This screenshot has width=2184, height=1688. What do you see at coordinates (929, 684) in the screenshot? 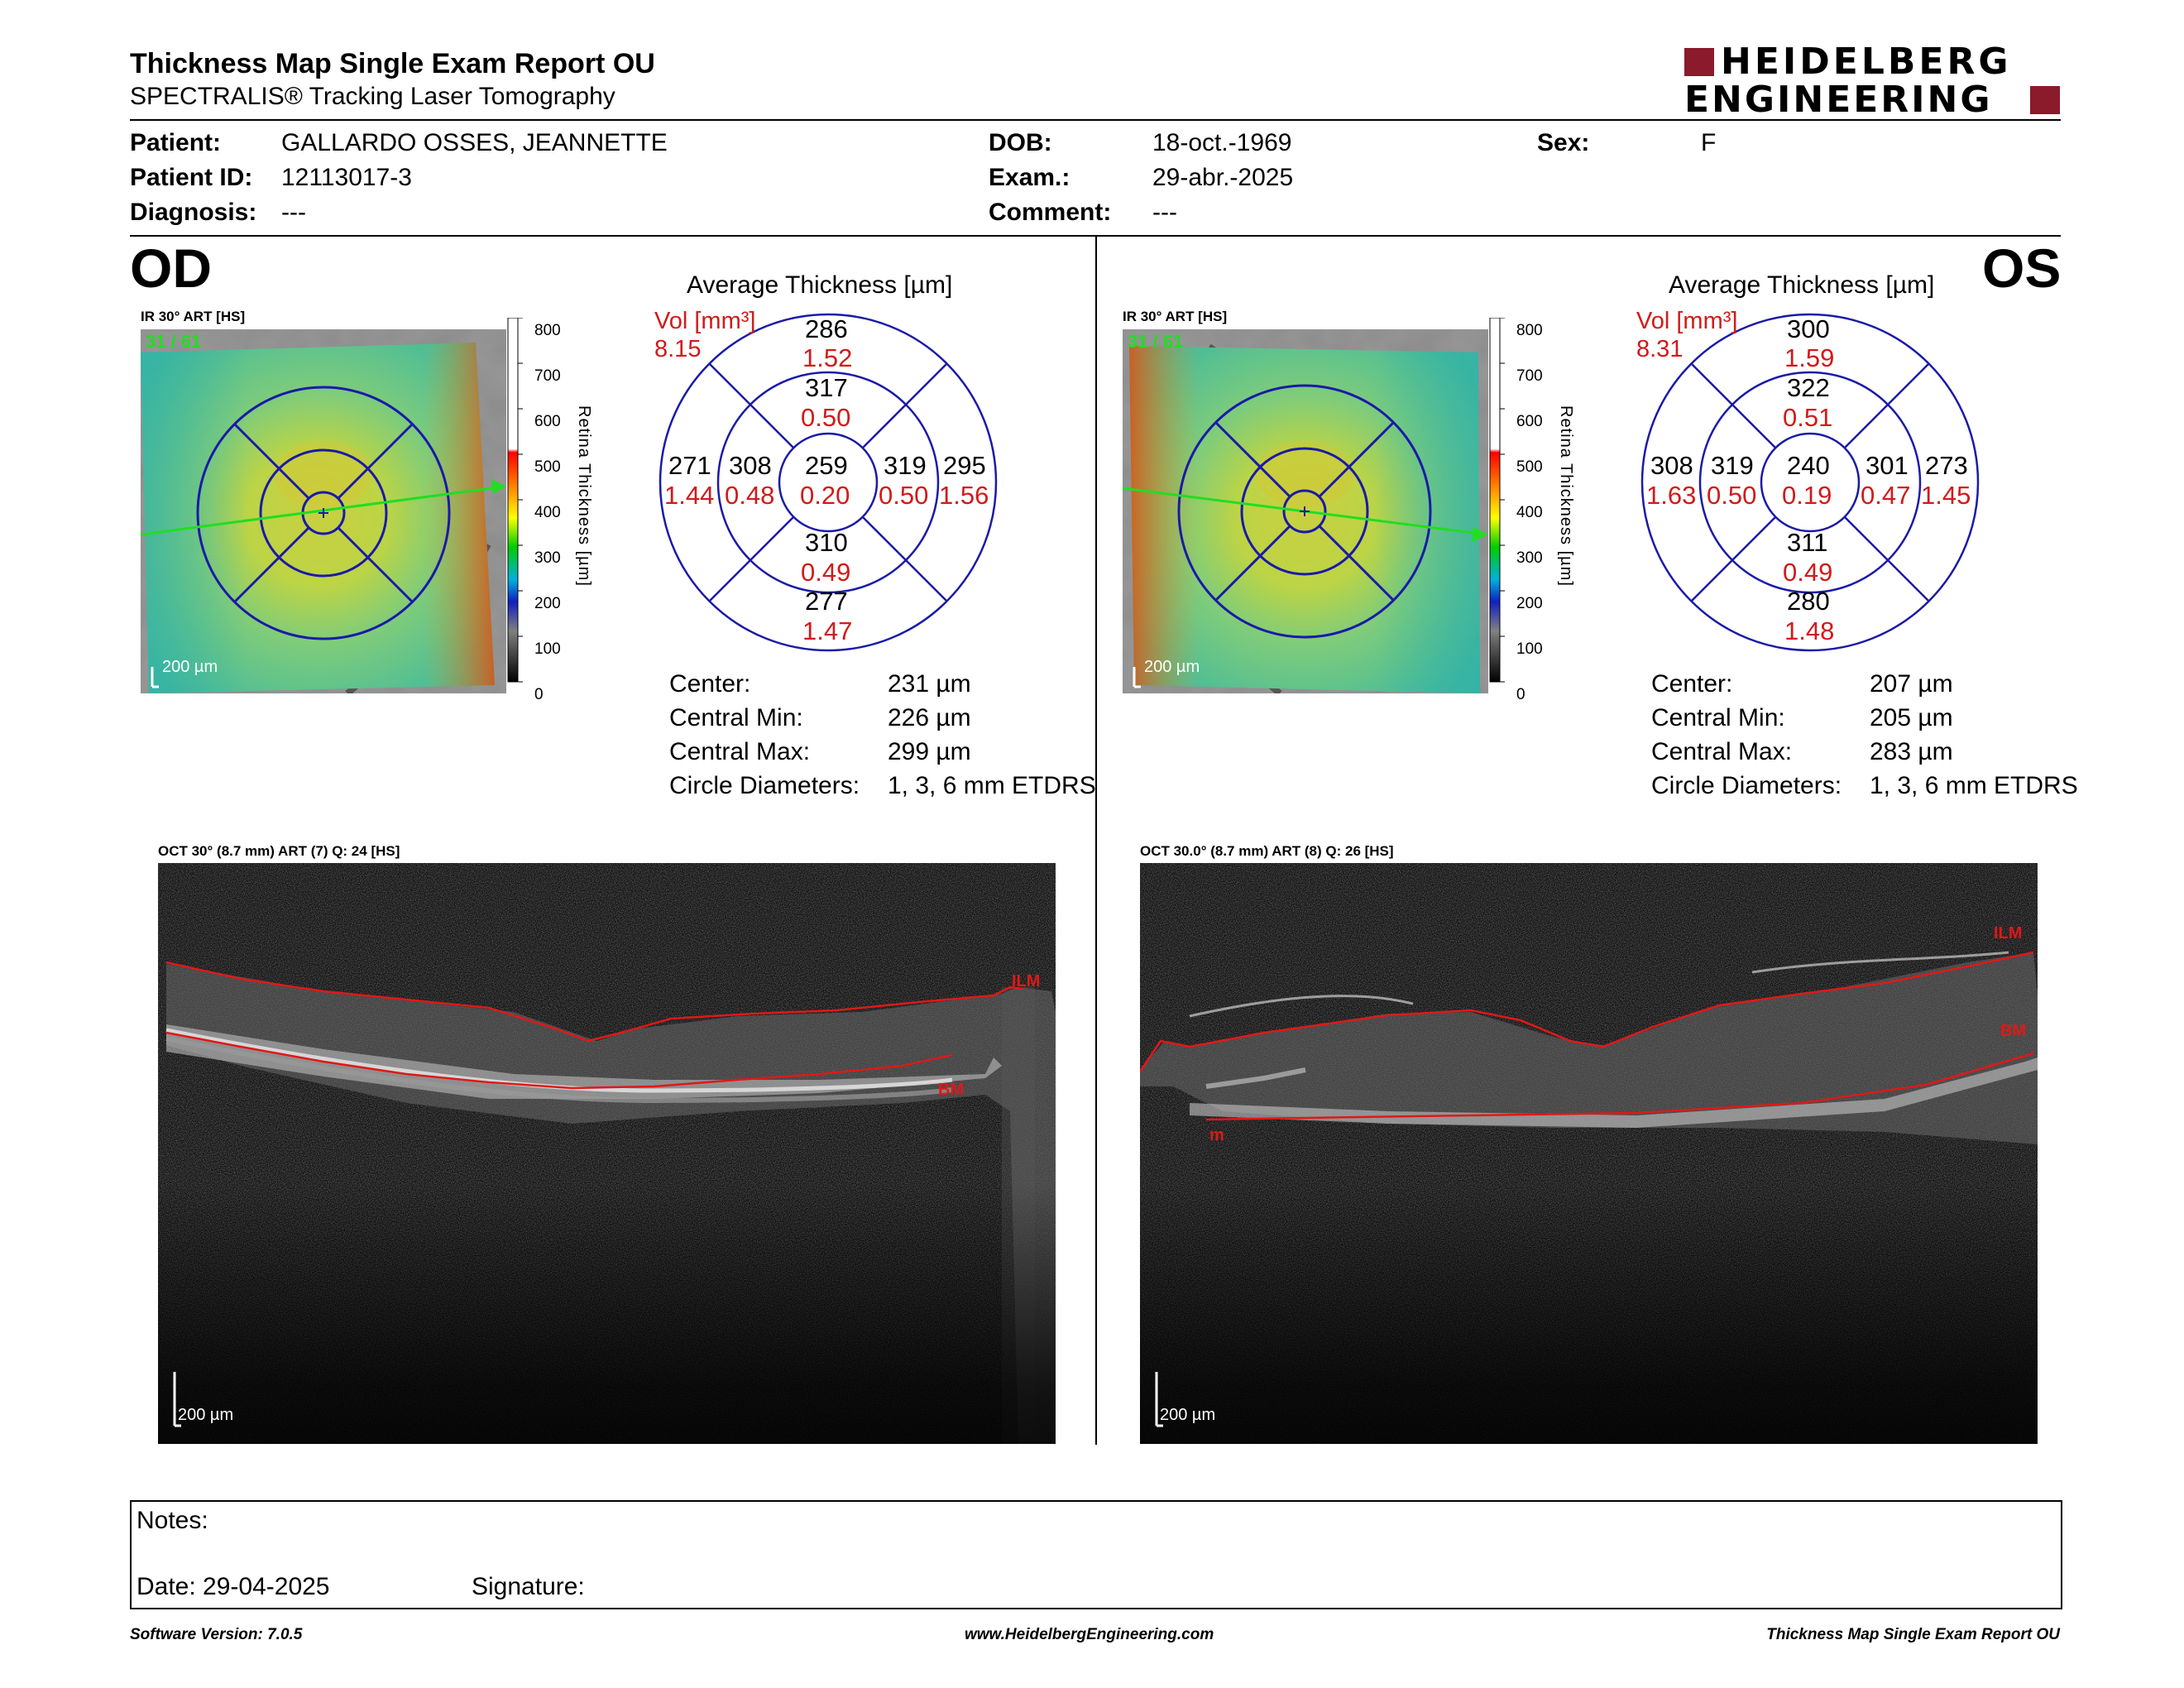
I see `od-center-value: 231 µm` at bounding box center [929, 684].